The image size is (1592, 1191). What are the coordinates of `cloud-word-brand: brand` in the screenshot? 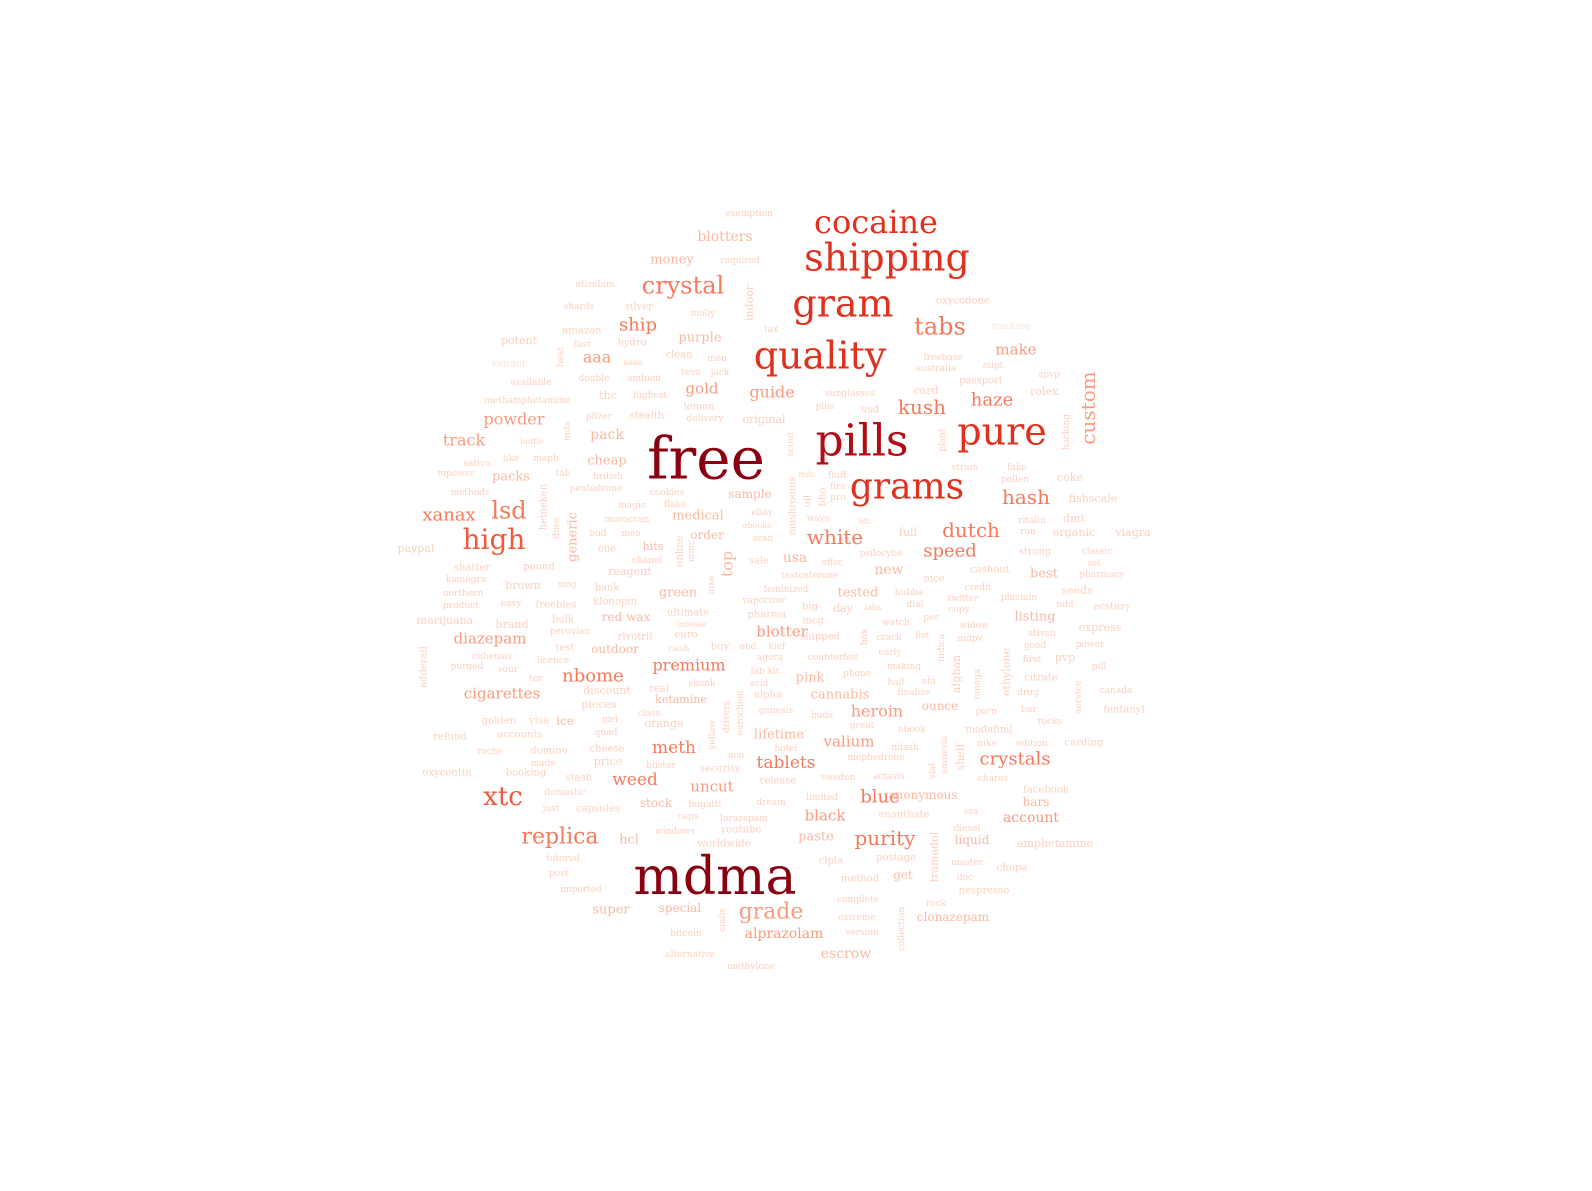 It's located at (512, 624).